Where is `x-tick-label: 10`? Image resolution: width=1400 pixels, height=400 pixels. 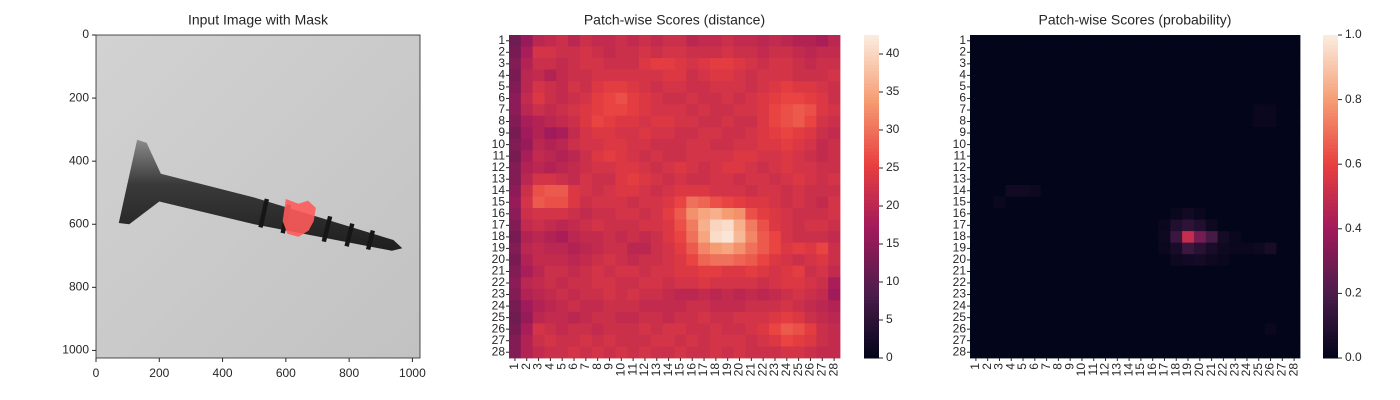
x-tick-label: 10 is located at coordinates (1081, 370).